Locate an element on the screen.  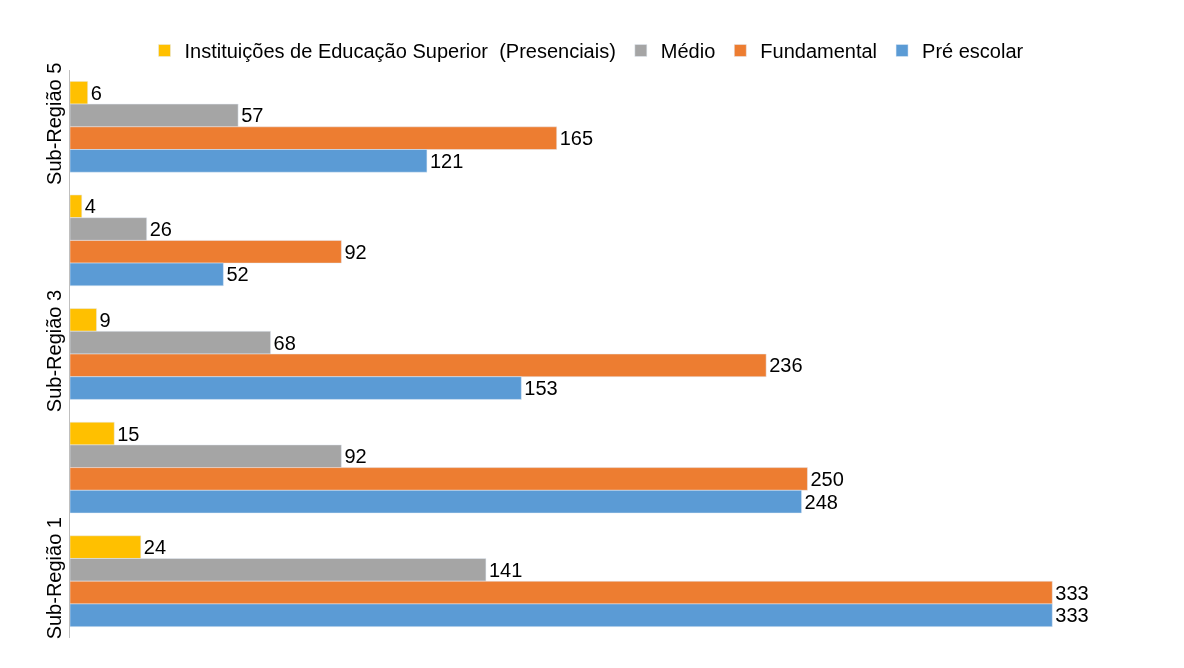
data-label: 26 is located at coordinates (160, 229).